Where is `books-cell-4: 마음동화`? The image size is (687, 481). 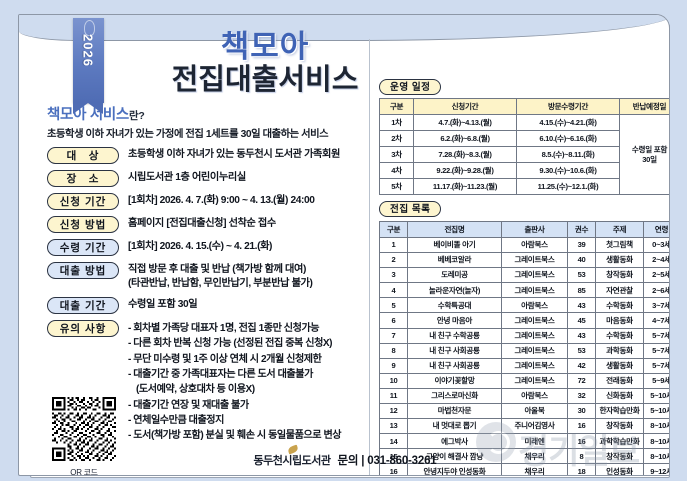 books-cell-4: 마음동화 is located at coordinates (619, 320).